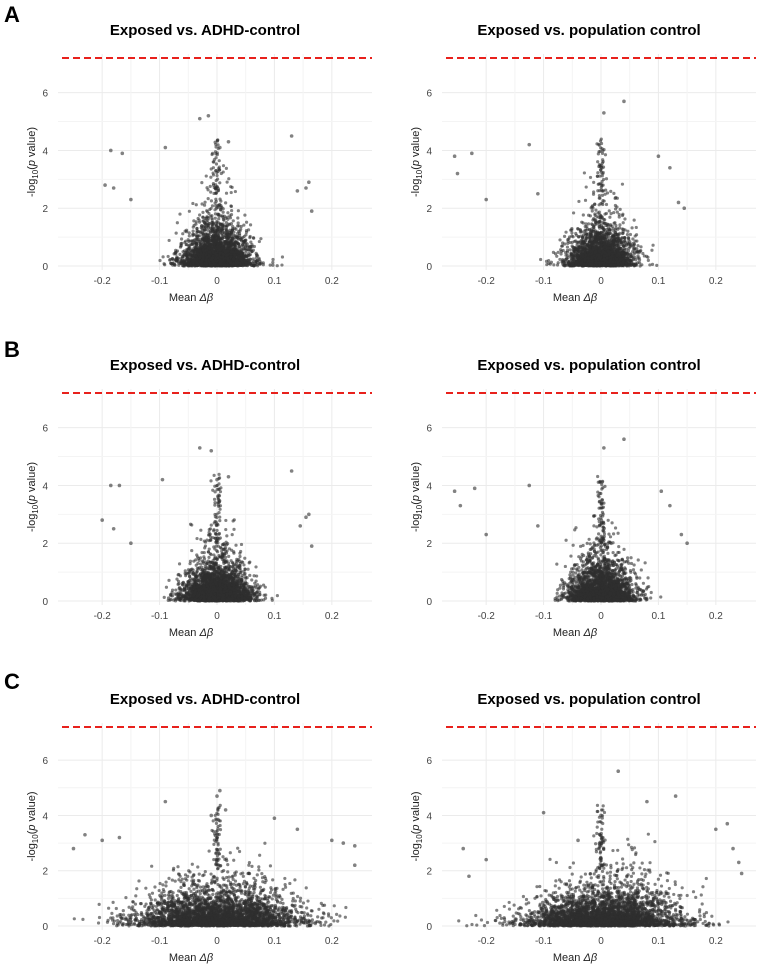 The image size is (768, 980). I want to click on y-tick-label: 4, so click(45, 151).